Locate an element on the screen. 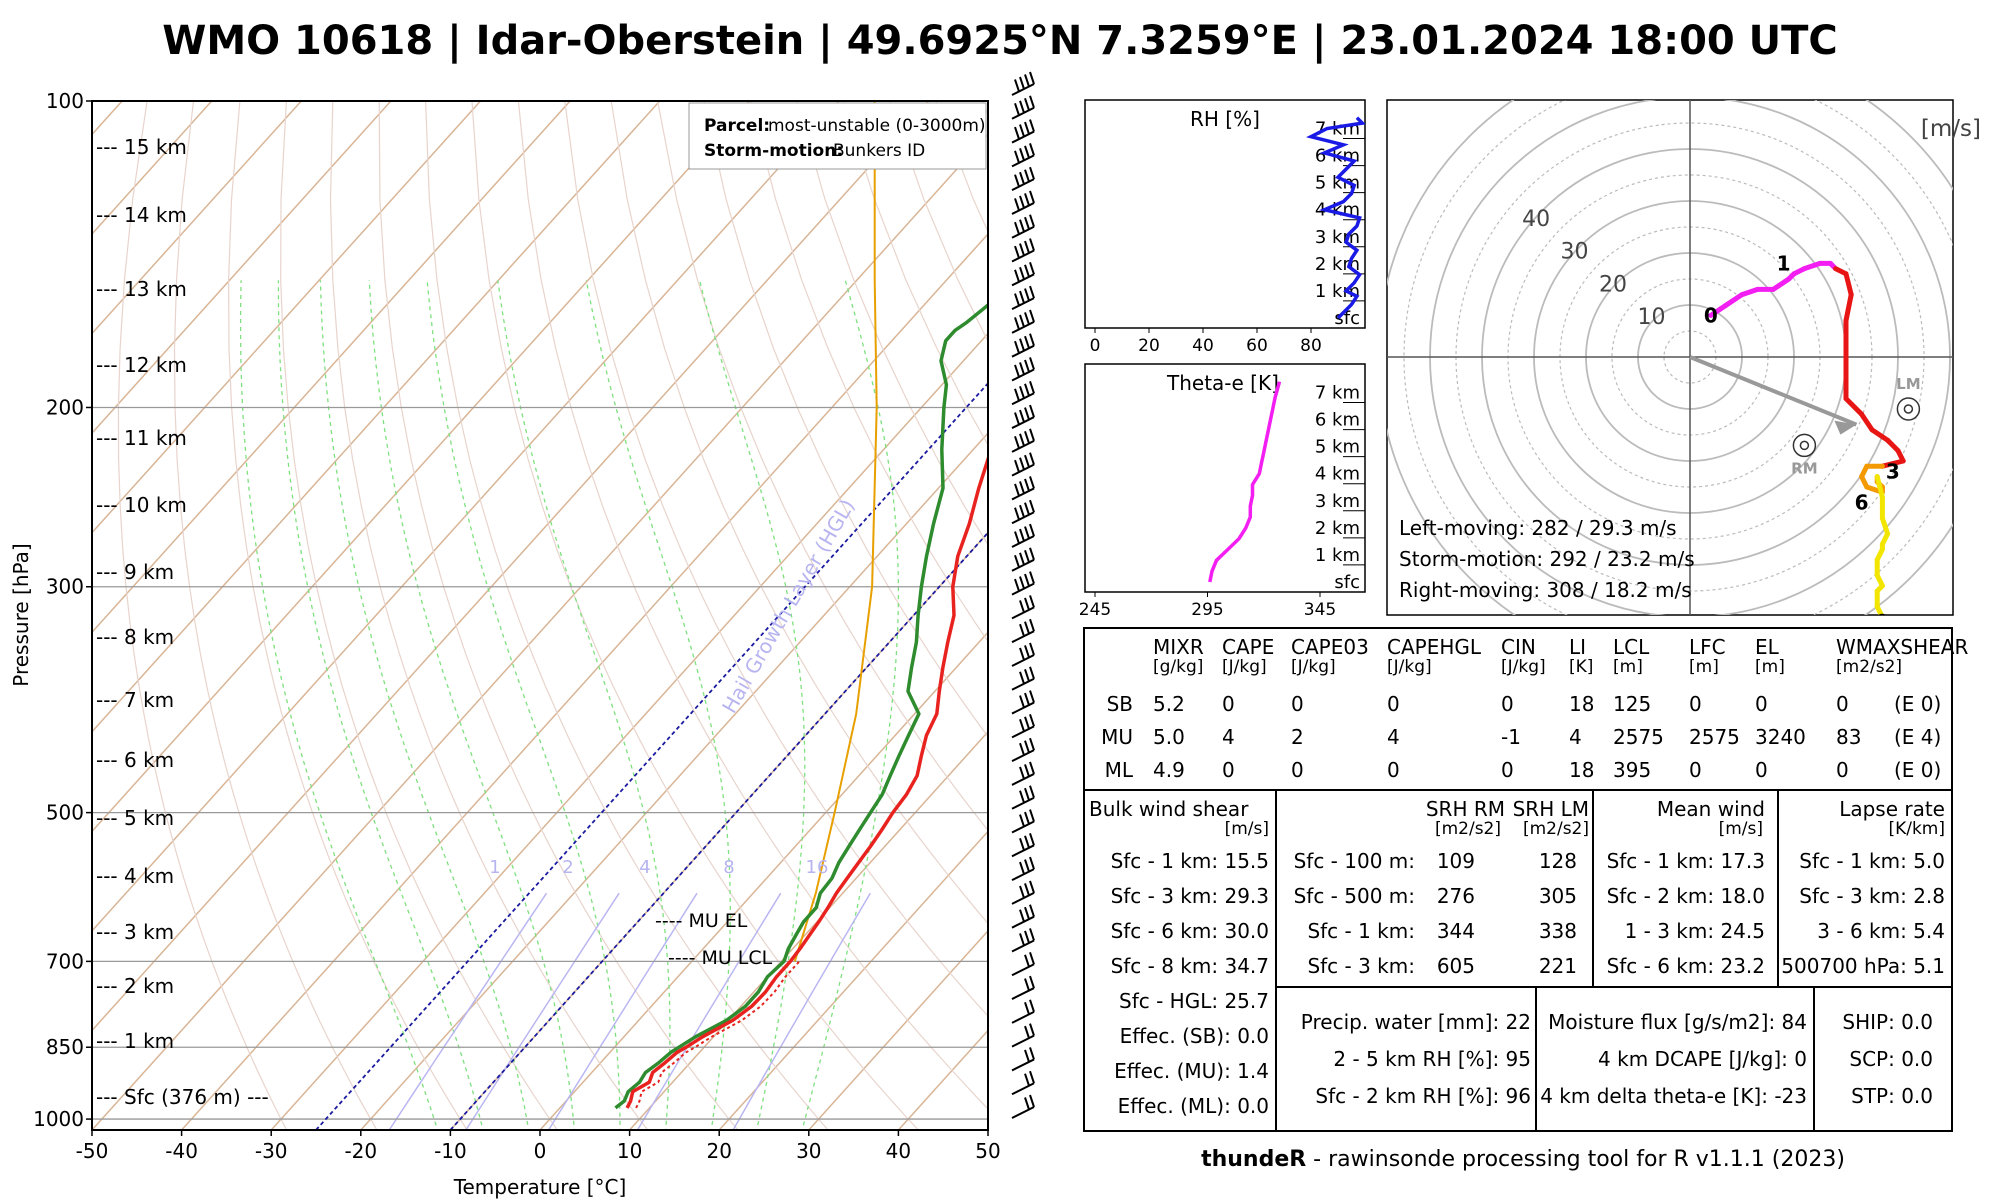  pressure-tick-label: 700 is located at coordinates (65, 961).